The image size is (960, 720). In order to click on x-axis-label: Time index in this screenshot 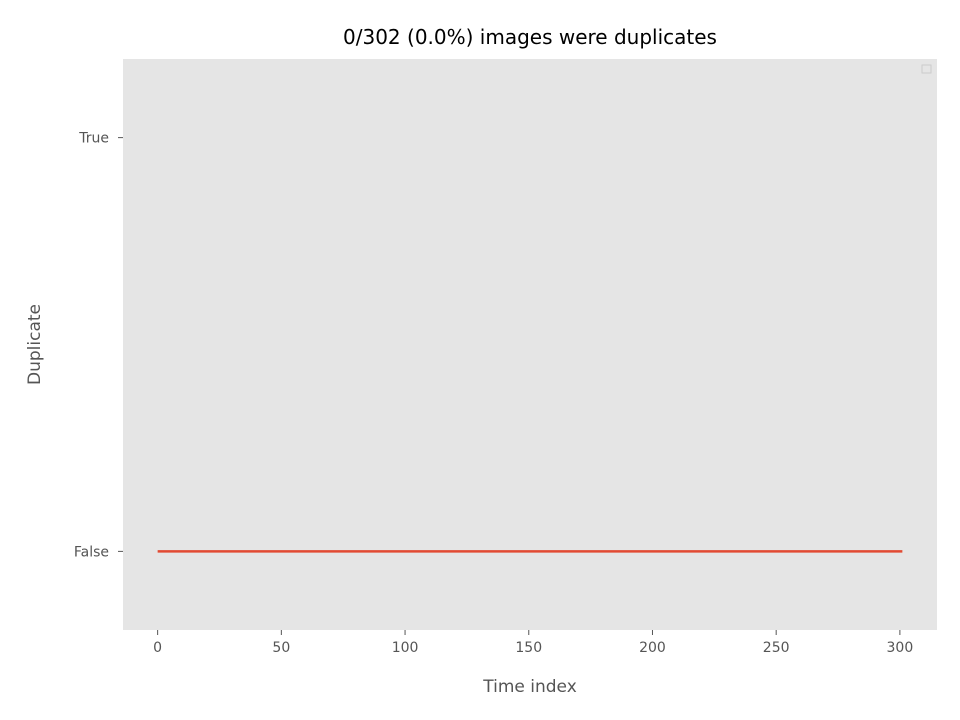, I will do `click(529, 687)`.